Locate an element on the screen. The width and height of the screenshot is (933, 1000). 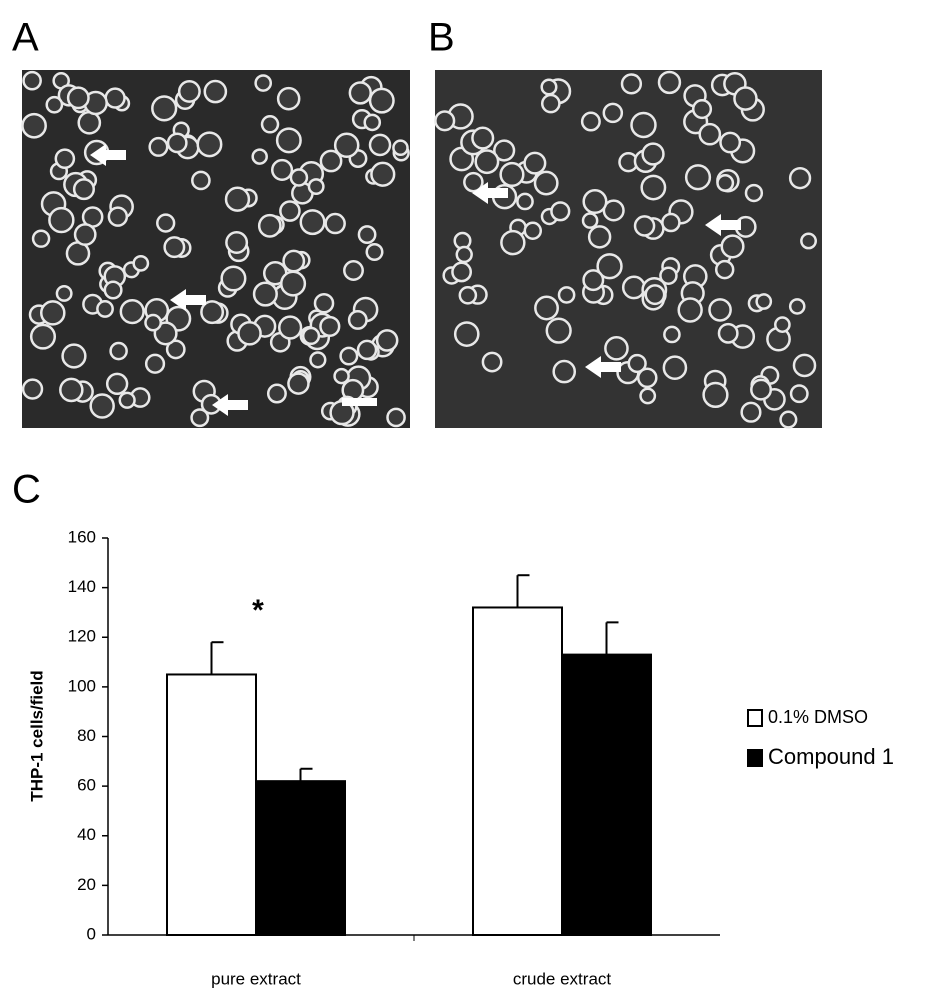
y-tick-label: 100 is located at coordinates (82, 685).